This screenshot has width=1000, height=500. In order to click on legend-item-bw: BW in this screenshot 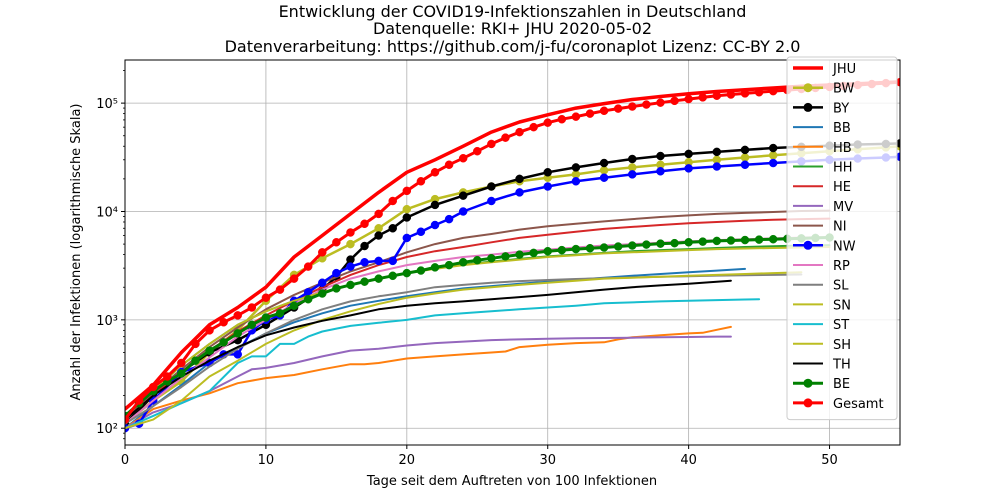, I will do `click(823, 89)`.